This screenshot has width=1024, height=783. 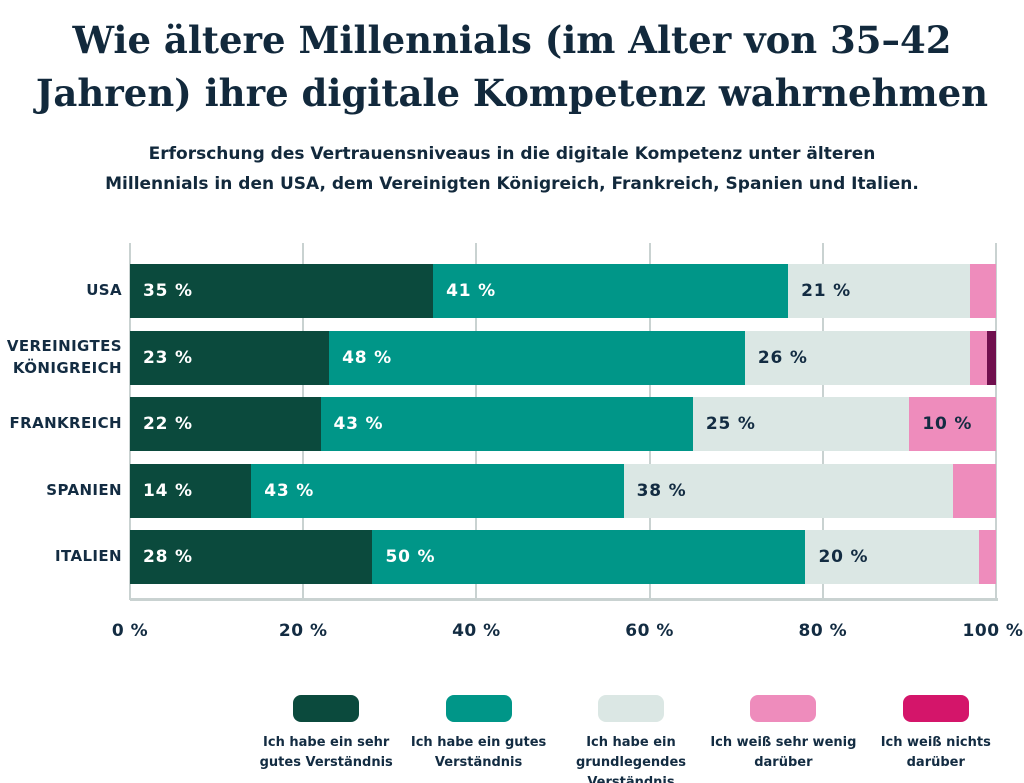 What do you see at coordinates (225, 424) in the screenshot?
I see `bar-segment: 22 %` at bounding box center [225, 424].